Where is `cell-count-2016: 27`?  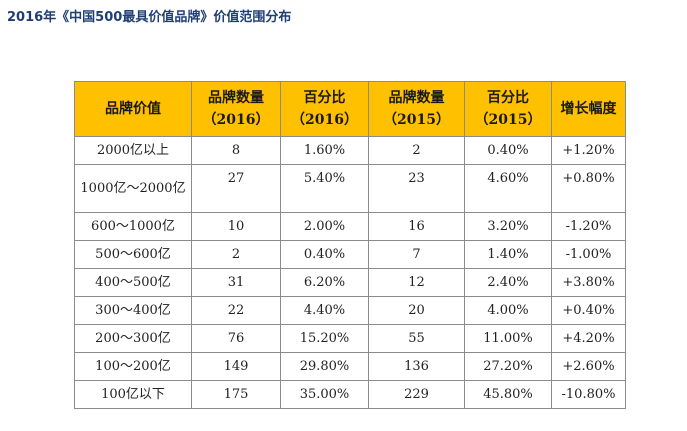
cell-count-2016: 27 is located at coordinates (236, 188).